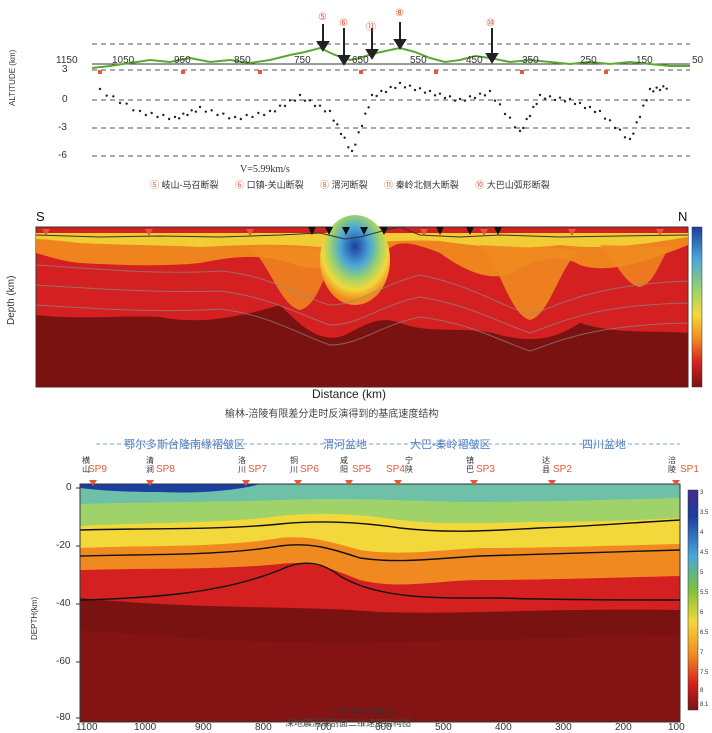 The height and width of the screenshot is (733, 712). Describe the element at coordinates (257, 469) in the screenshot. I see `shotpoint-label: SP7` at that location.